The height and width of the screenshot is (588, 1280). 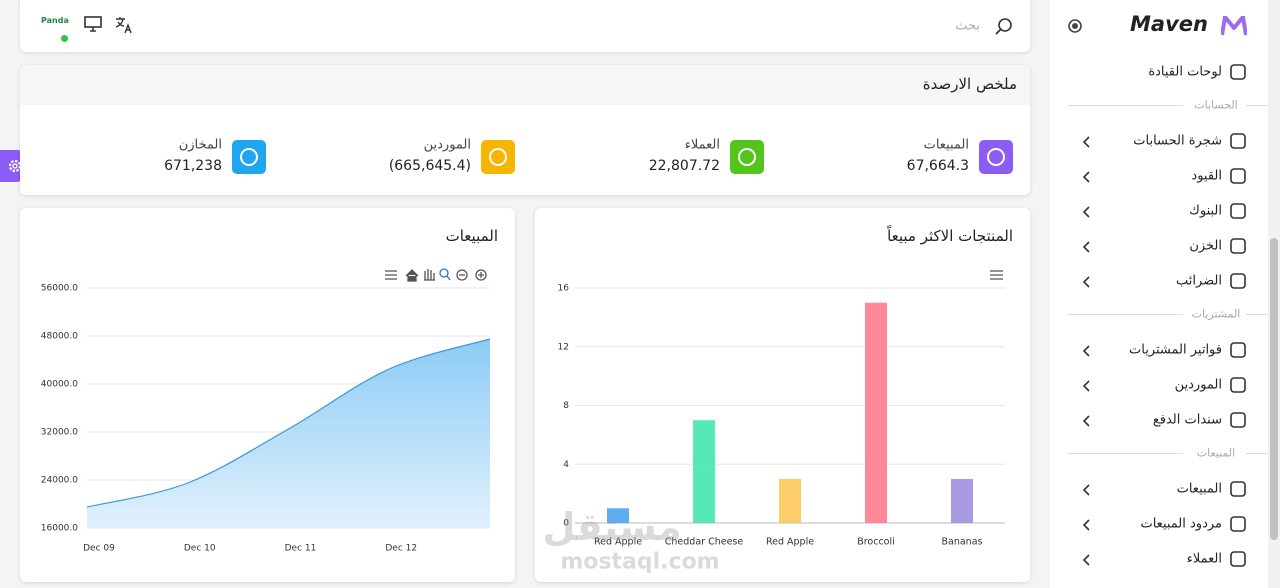 What do you see at coordinates (1175, 350) in the screenshot?
I see `menu-item: فواتير المشتريات` at bounding box center [1175, 350].